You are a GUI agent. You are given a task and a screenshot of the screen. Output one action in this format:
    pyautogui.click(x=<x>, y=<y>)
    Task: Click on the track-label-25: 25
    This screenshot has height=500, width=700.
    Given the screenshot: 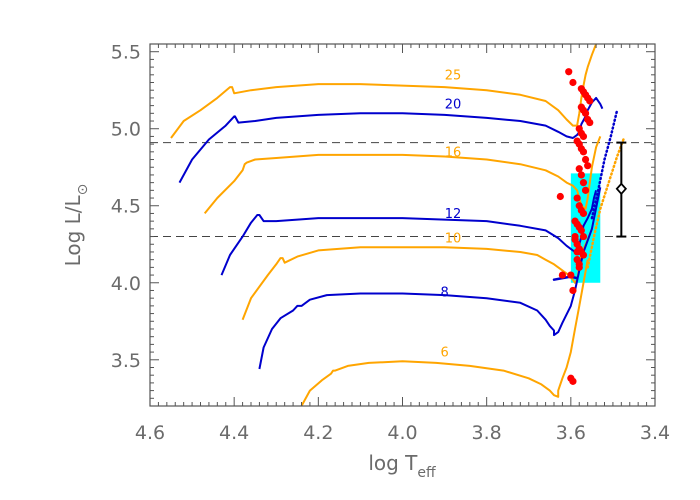 What is the action you would take?
    pyautogui.click(x=453, y=75)
    